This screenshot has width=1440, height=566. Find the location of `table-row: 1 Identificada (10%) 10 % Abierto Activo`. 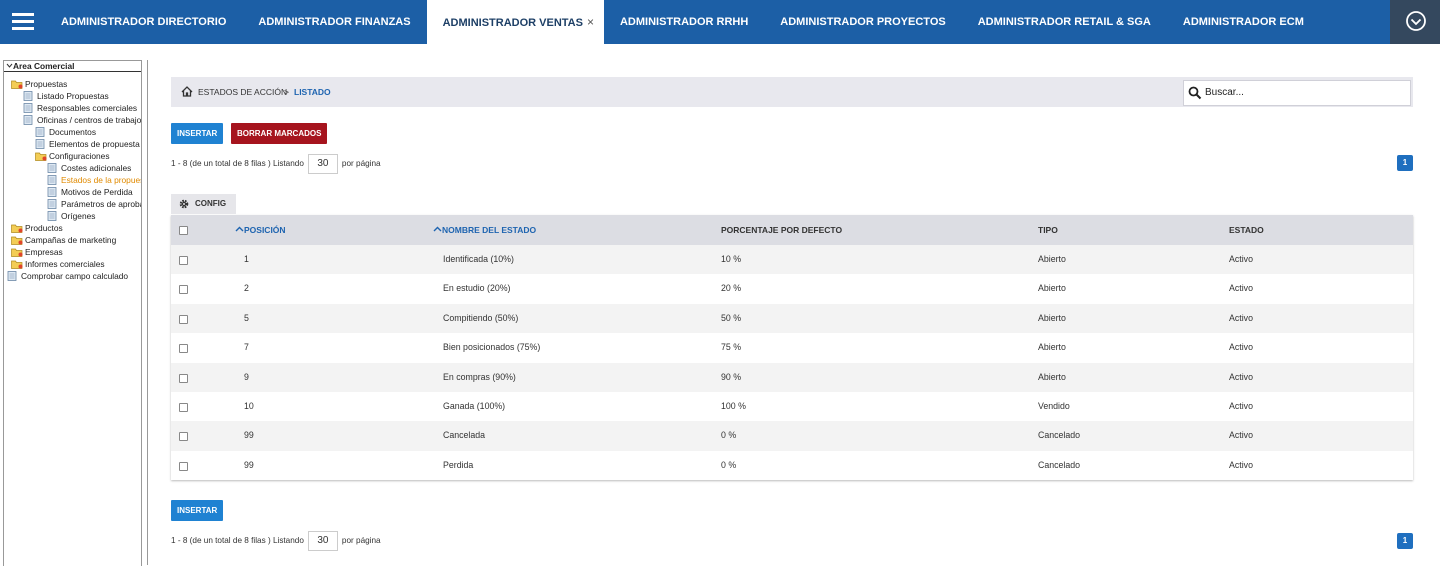

table-row: 1 Identificada (10%) 10 % Abierto Activo is located at coordinates (792, 260).